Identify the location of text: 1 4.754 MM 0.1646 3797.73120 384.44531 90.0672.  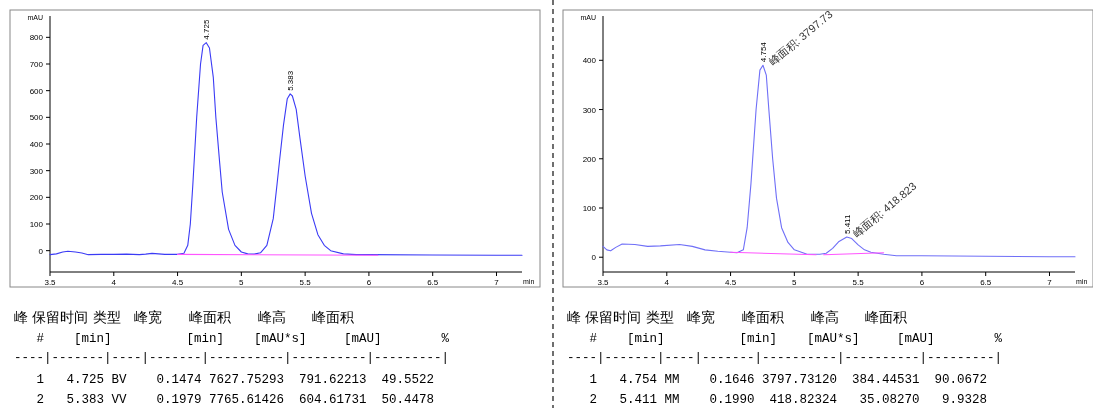
(777, 380).